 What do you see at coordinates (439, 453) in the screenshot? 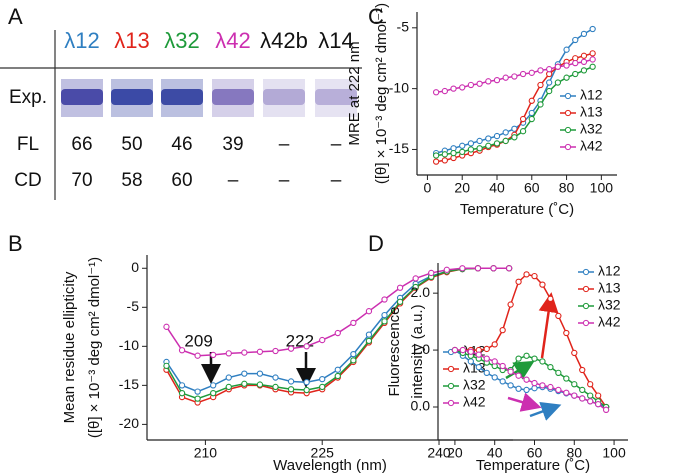
I see `x-tick-label: 240` at bounding box center [439, 453].